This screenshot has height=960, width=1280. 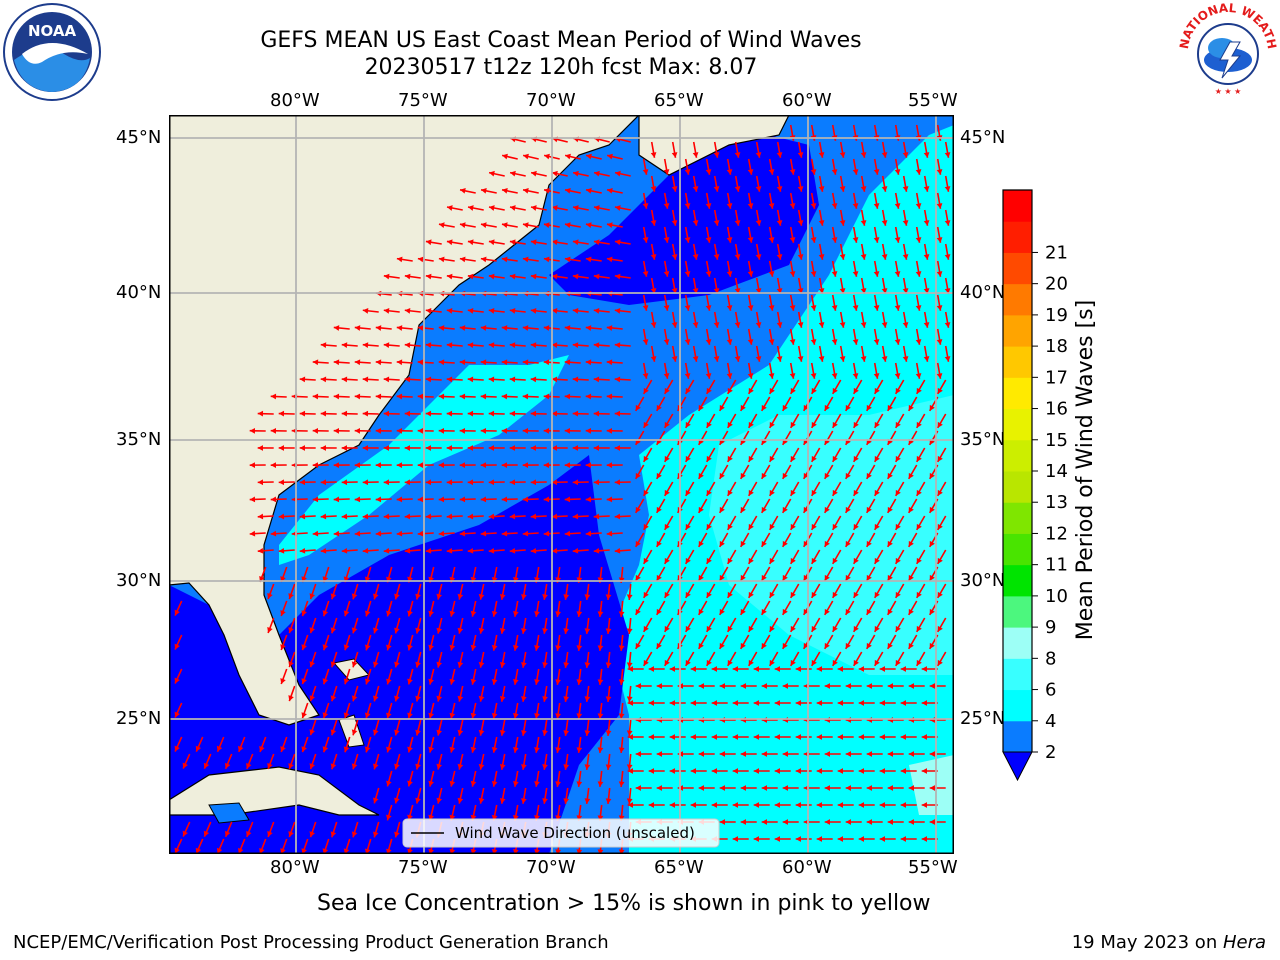 What do you see at coordinates (1017, 206) in the screenshot?
I see `colorbar-swatch` at bounding box center [1017, 206].